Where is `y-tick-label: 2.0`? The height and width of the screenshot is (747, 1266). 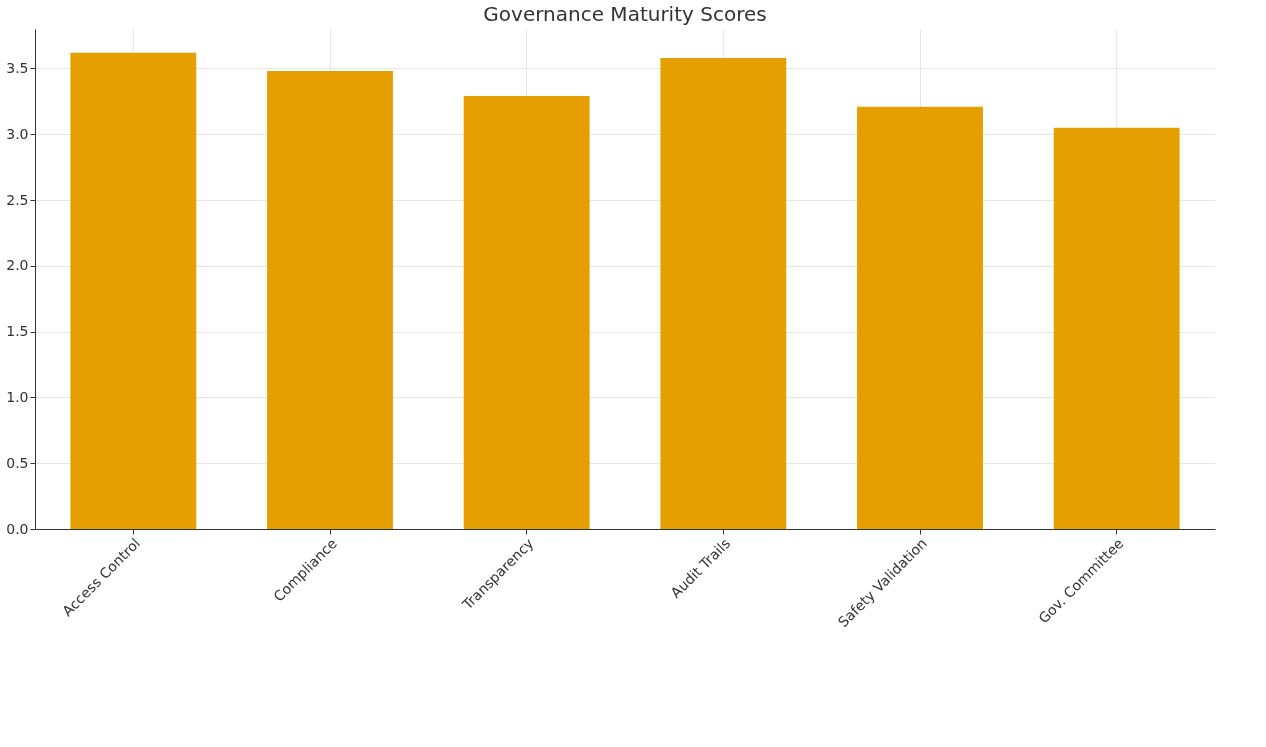 y-tick-label: 2.0 is located at coordinates (17, 265).